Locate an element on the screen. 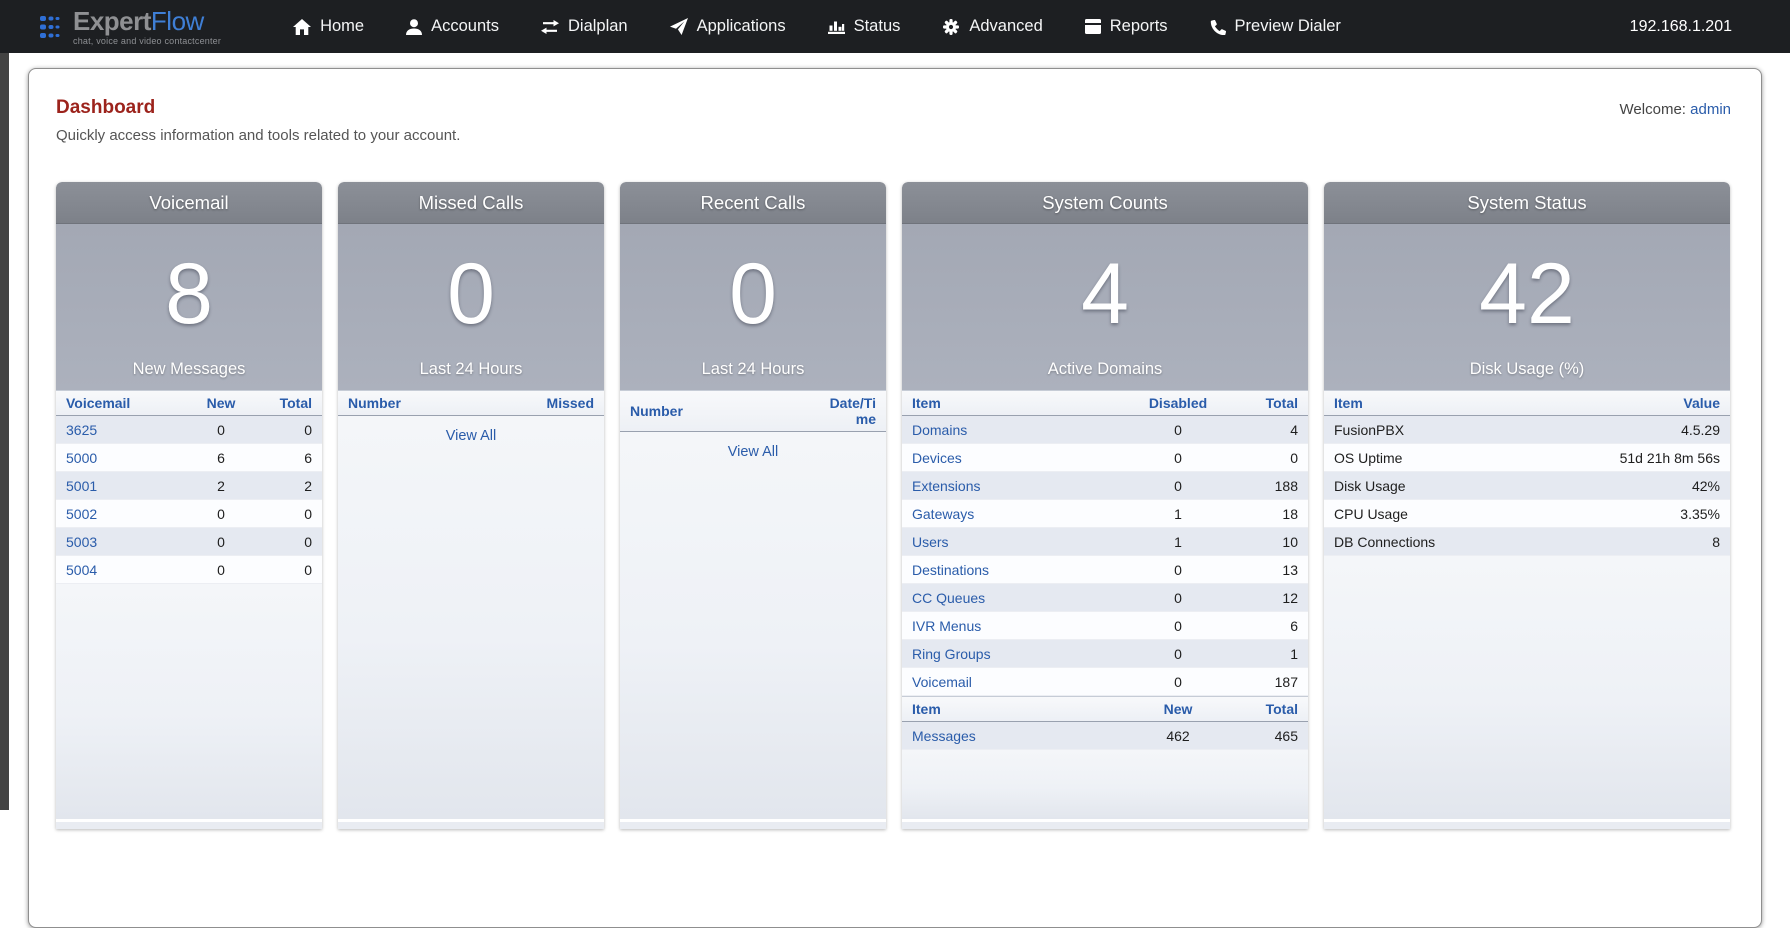 The image size is (1790, 928). table-cell-link: CC Queues is located at coordinates (949, 597).